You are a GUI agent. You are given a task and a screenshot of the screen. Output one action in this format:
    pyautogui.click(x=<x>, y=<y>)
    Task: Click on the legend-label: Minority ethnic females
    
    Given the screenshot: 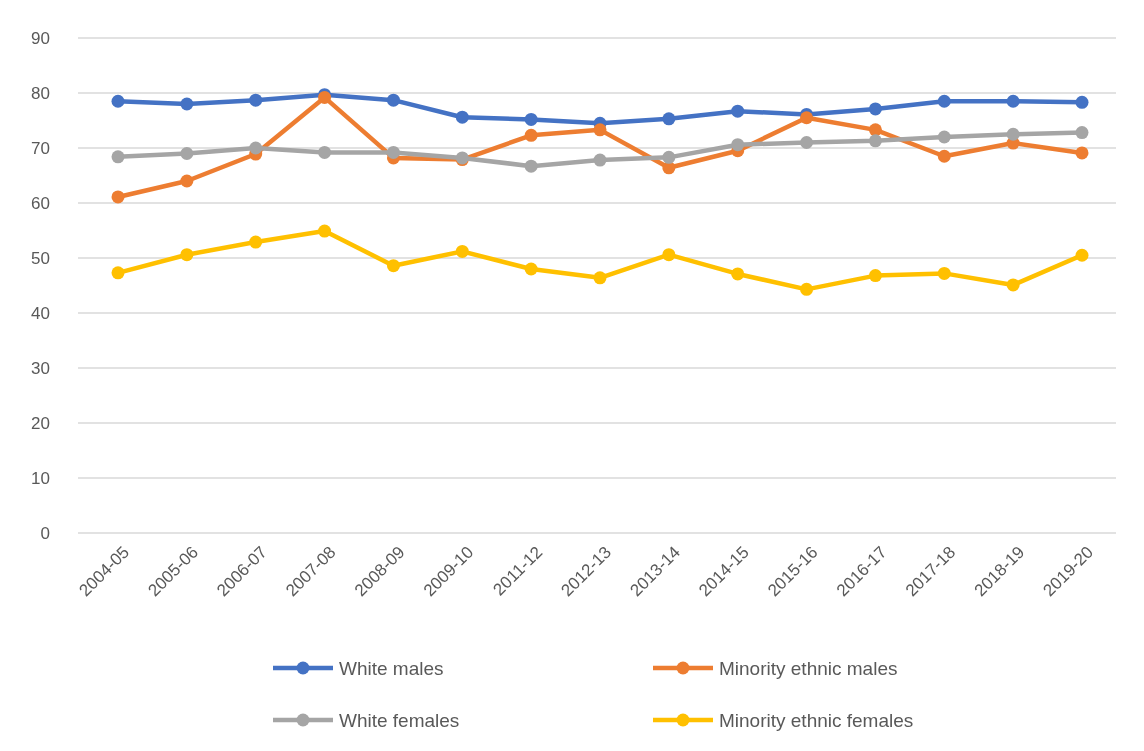 What is the action you would take?
    pyautogui.click(x=816, y=720)
    